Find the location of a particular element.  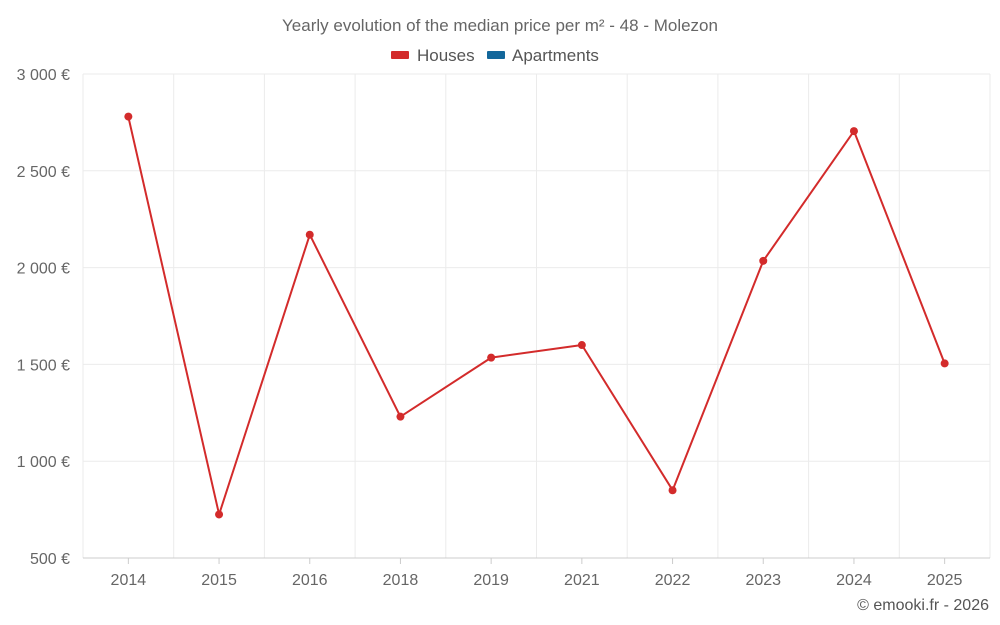

legend-item-houses: Houses is located at coordinates (433, 55).